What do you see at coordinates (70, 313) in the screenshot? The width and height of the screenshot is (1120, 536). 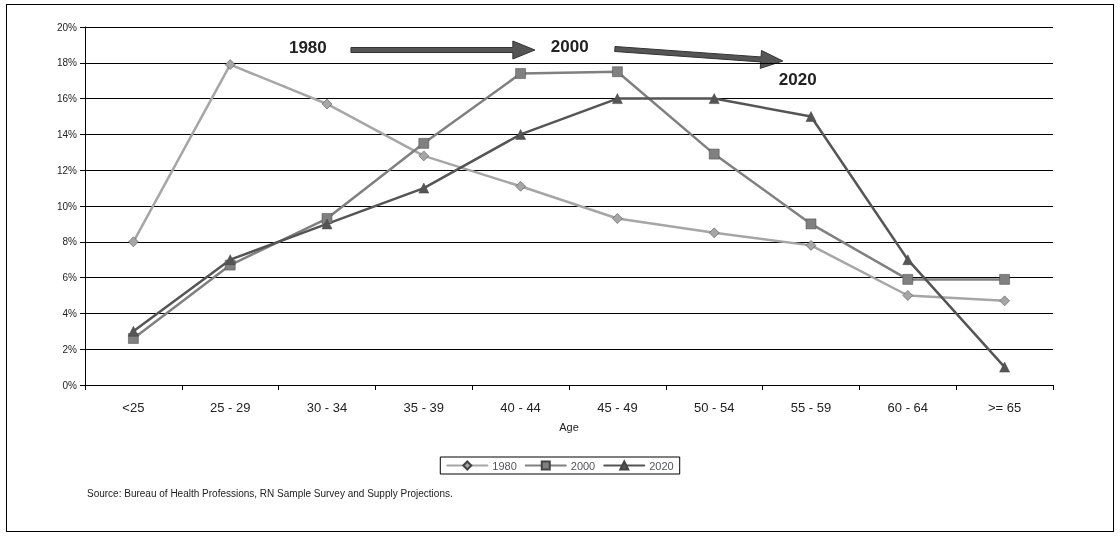 I see `y-tick-label: 4%` at bounding box center [70, 313].